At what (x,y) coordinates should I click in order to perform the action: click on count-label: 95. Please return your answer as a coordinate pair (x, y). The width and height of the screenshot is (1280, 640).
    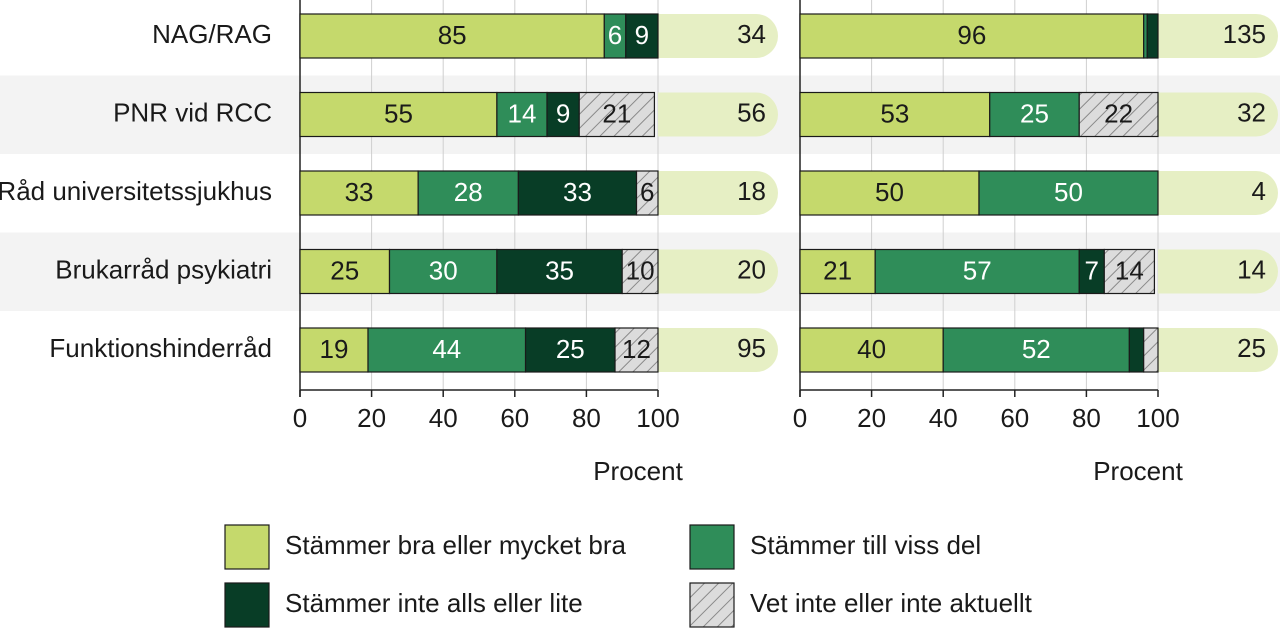
    Looking at the image, I should click on (751, 348).